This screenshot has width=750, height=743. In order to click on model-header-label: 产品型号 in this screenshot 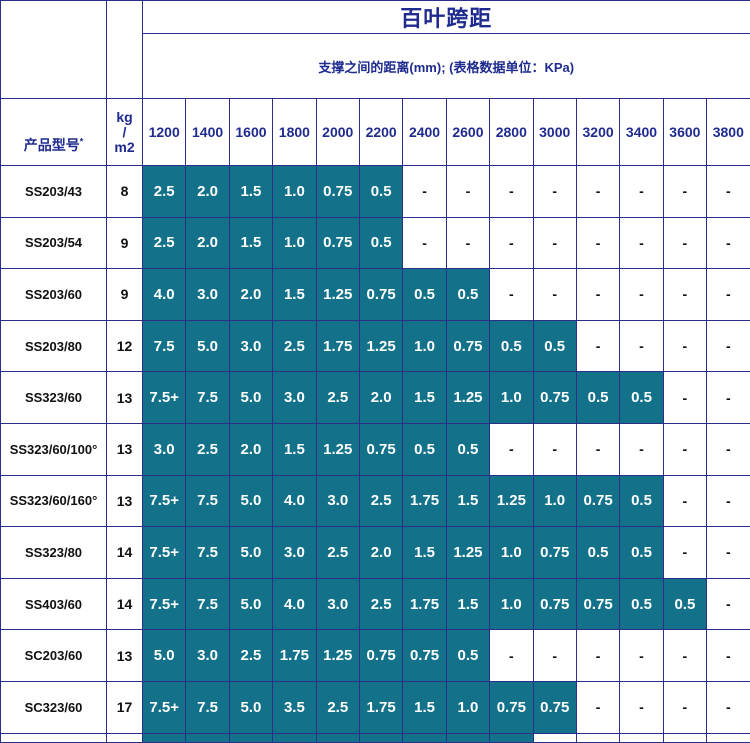, I will do `click(52, 145)`.